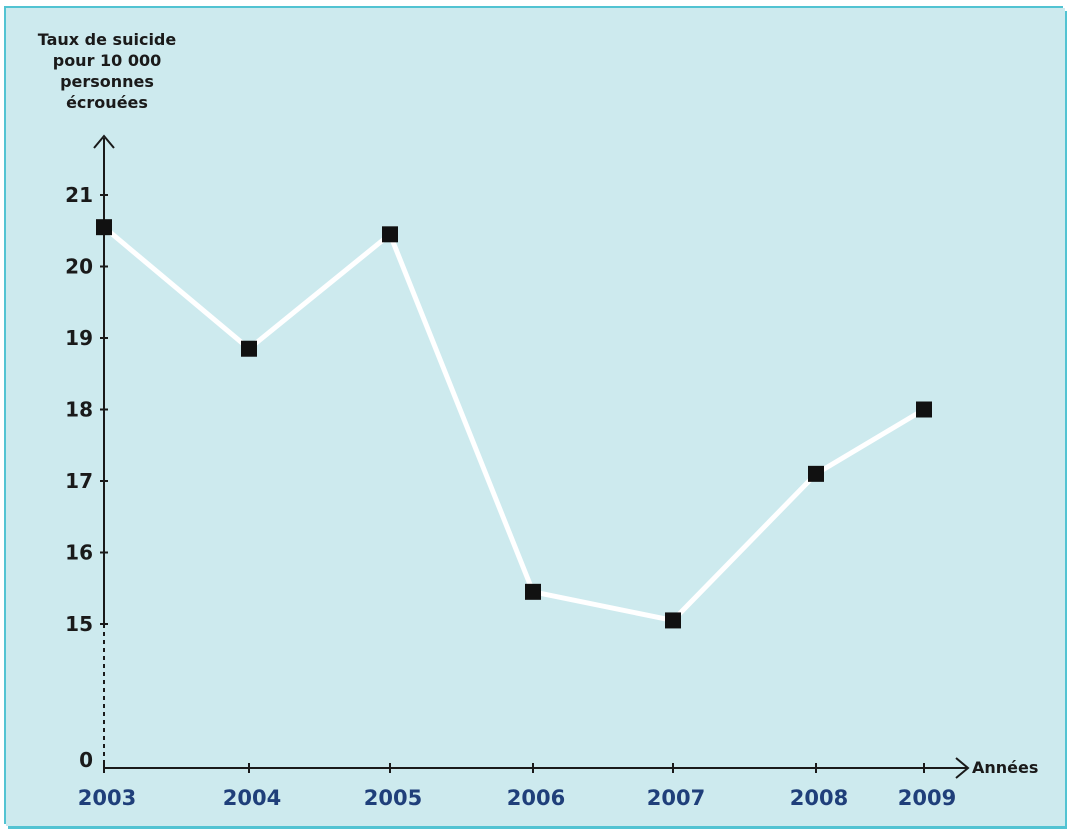 Image resolution: width=1068 pixels, height=834 pixels. What do you see at coordinates (107, 81) in the screenshot?
I see `y-axis-title-line-3: personnes` at bounding box center [107, 81].